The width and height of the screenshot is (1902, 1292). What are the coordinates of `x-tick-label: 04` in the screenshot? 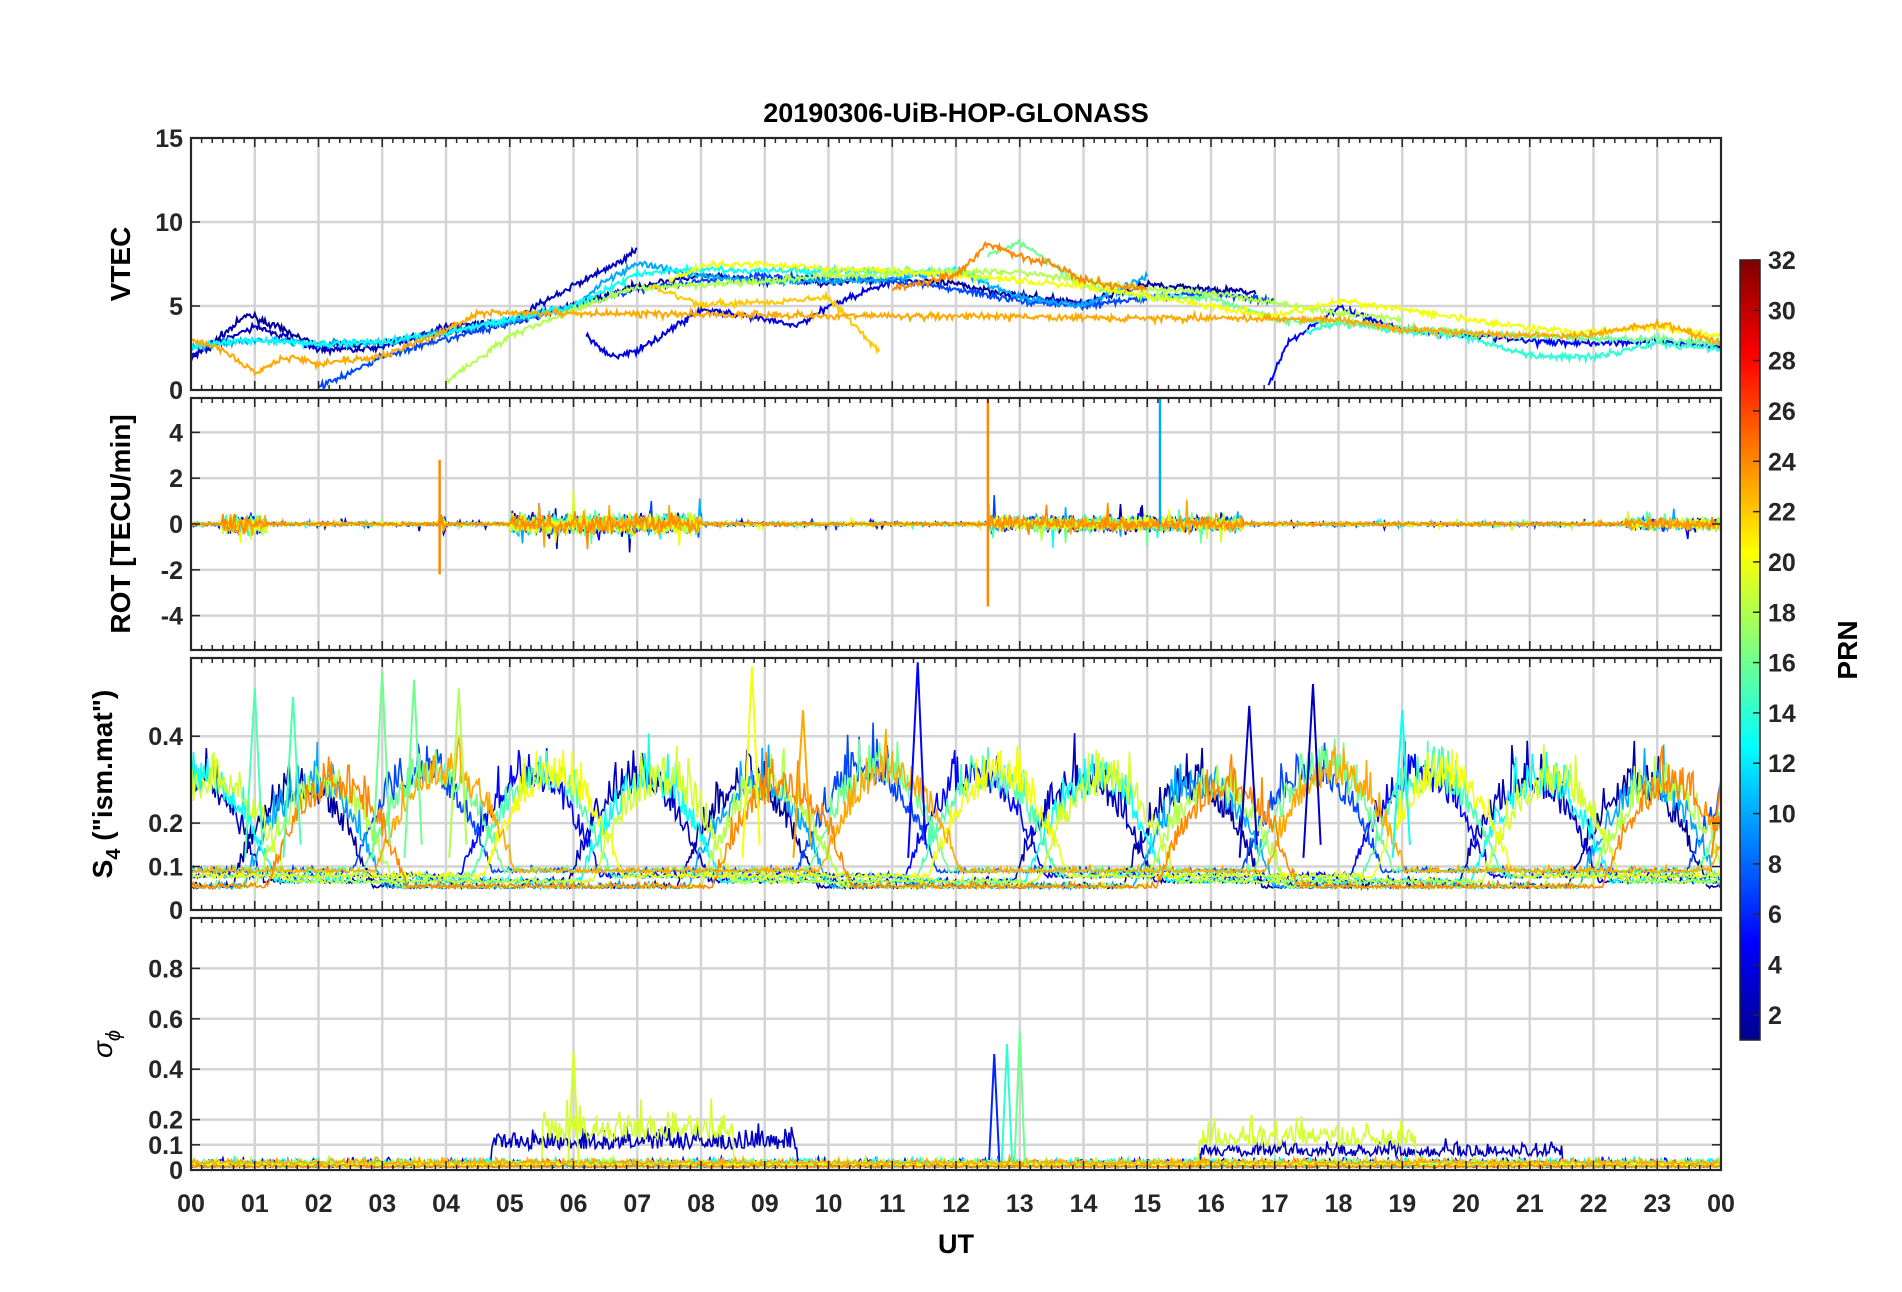 It's located at (446, 1204).